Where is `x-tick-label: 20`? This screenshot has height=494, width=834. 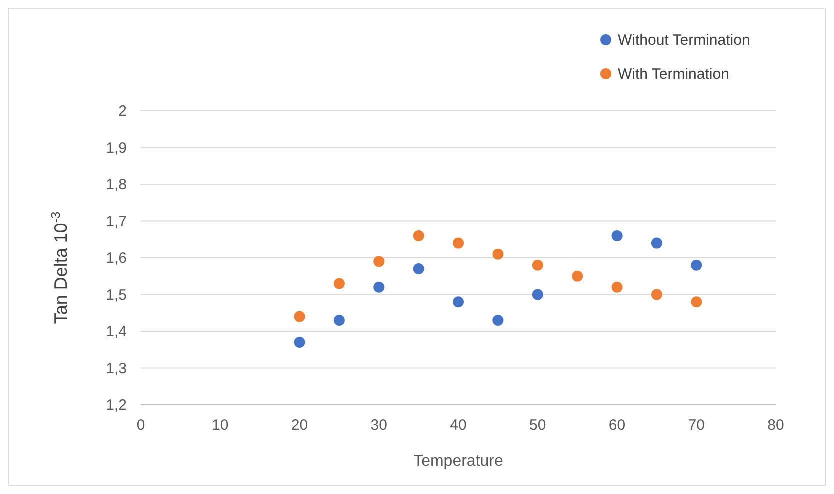
x-tick-label: 20 is located at coordinates (299, 425).